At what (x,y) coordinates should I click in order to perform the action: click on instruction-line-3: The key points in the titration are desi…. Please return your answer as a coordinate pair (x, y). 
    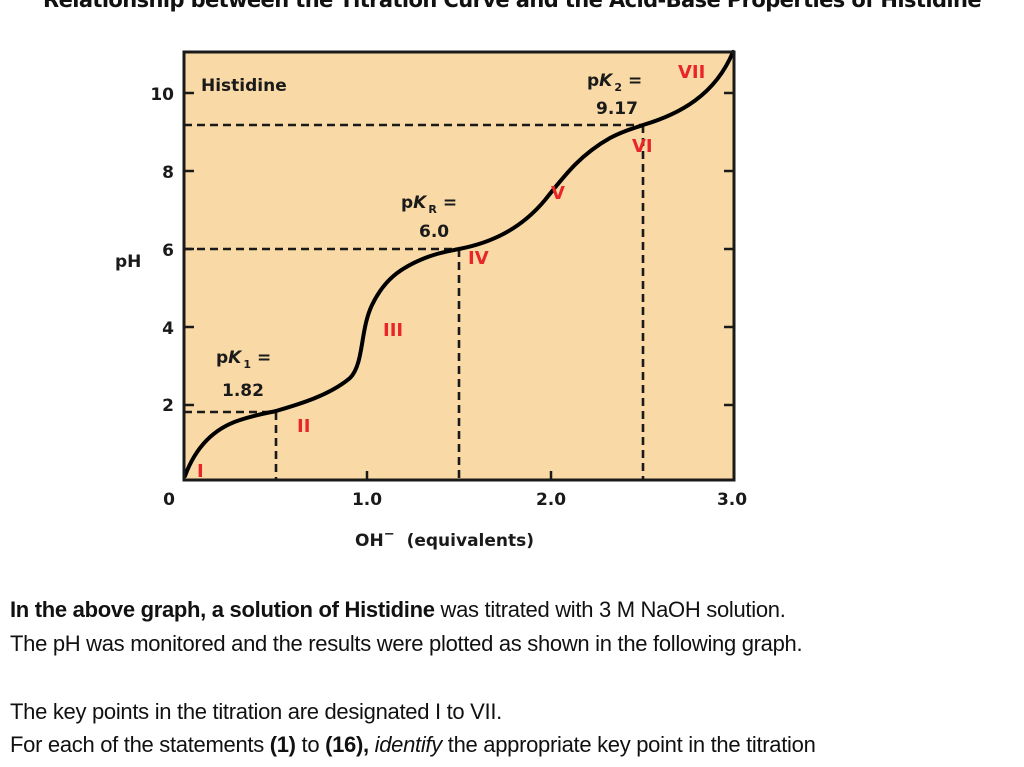
    Looking at the image, I should click on (256, 711).